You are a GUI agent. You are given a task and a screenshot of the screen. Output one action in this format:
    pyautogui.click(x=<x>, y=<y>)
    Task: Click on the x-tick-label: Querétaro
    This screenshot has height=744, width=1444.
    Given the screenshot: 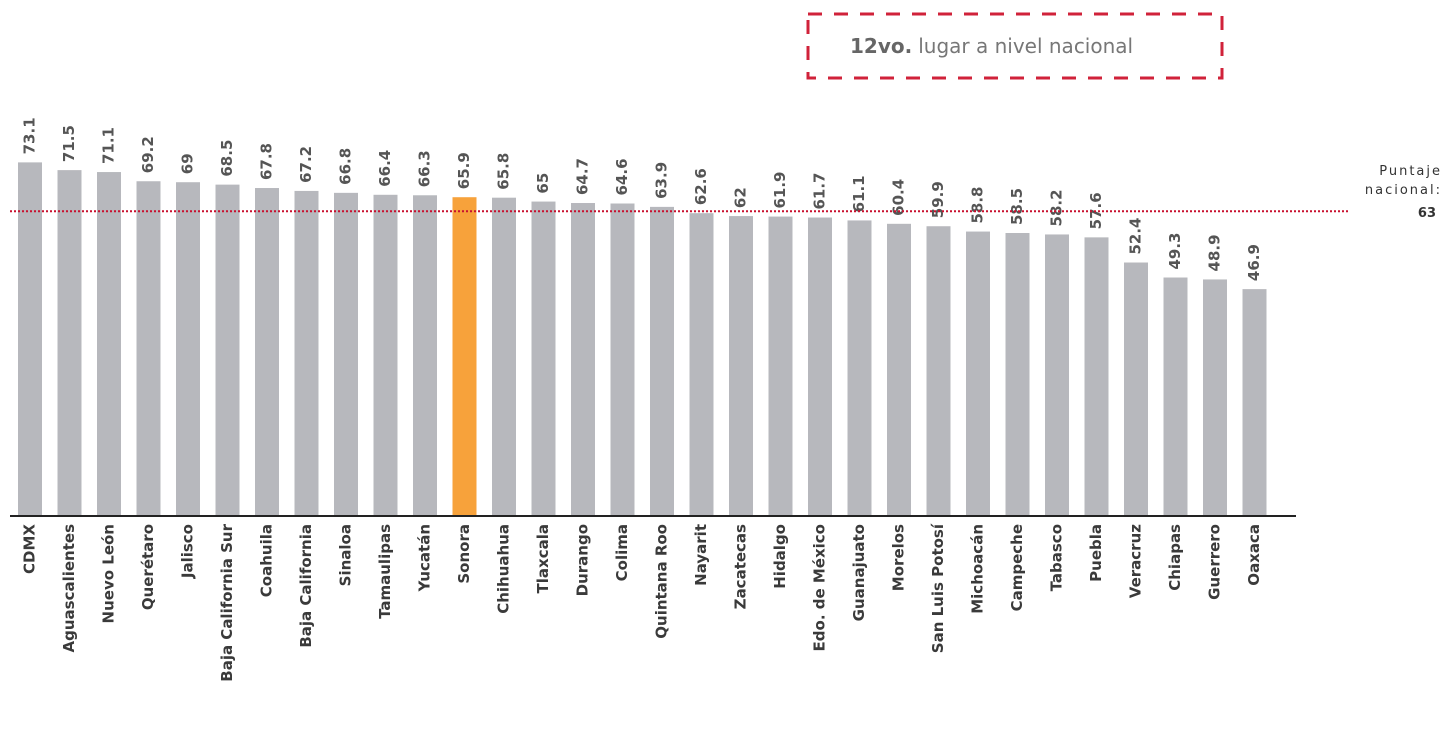 What is the action you would take?
    pyautogui.click(x=148, y=567)
    